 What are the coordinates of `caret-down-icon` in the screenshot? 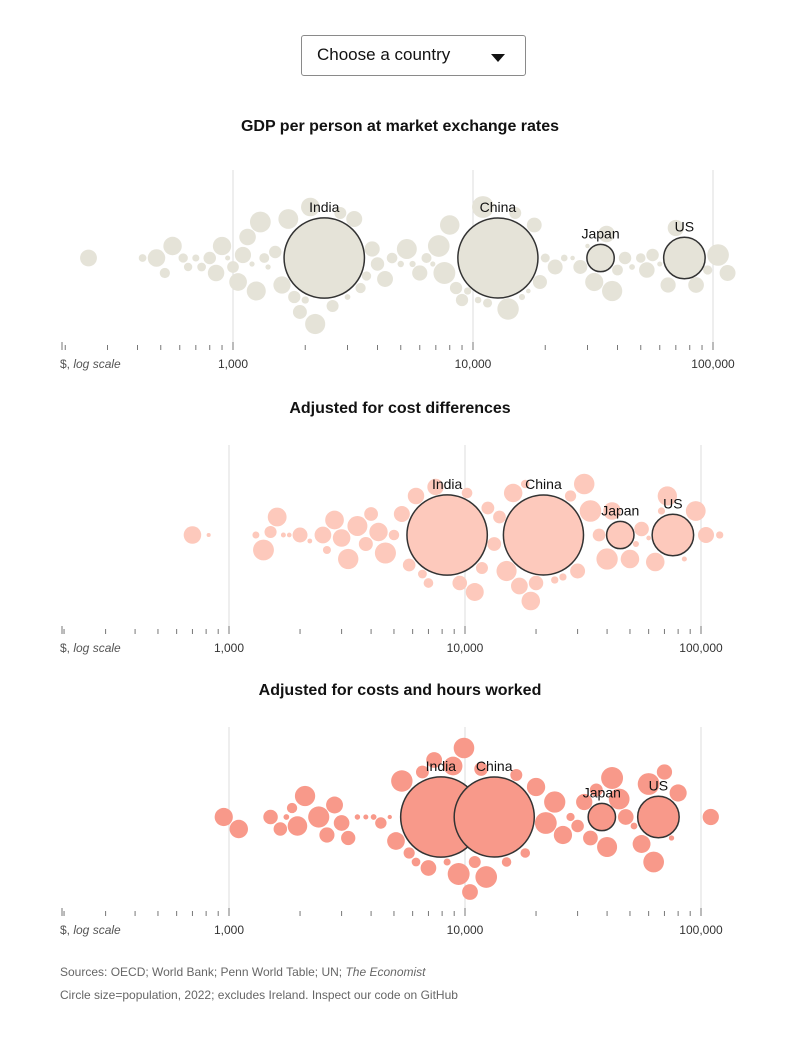 It's located at (498, 58).